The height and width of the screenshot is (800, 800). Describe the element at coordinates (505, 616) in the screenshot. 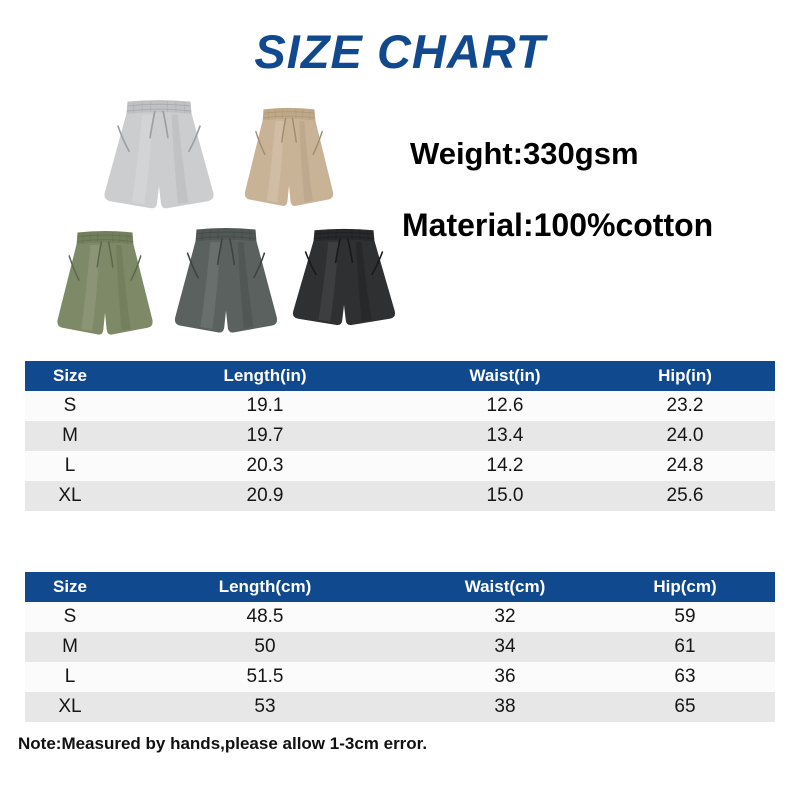

I see `waist-cell: 32` at that location.